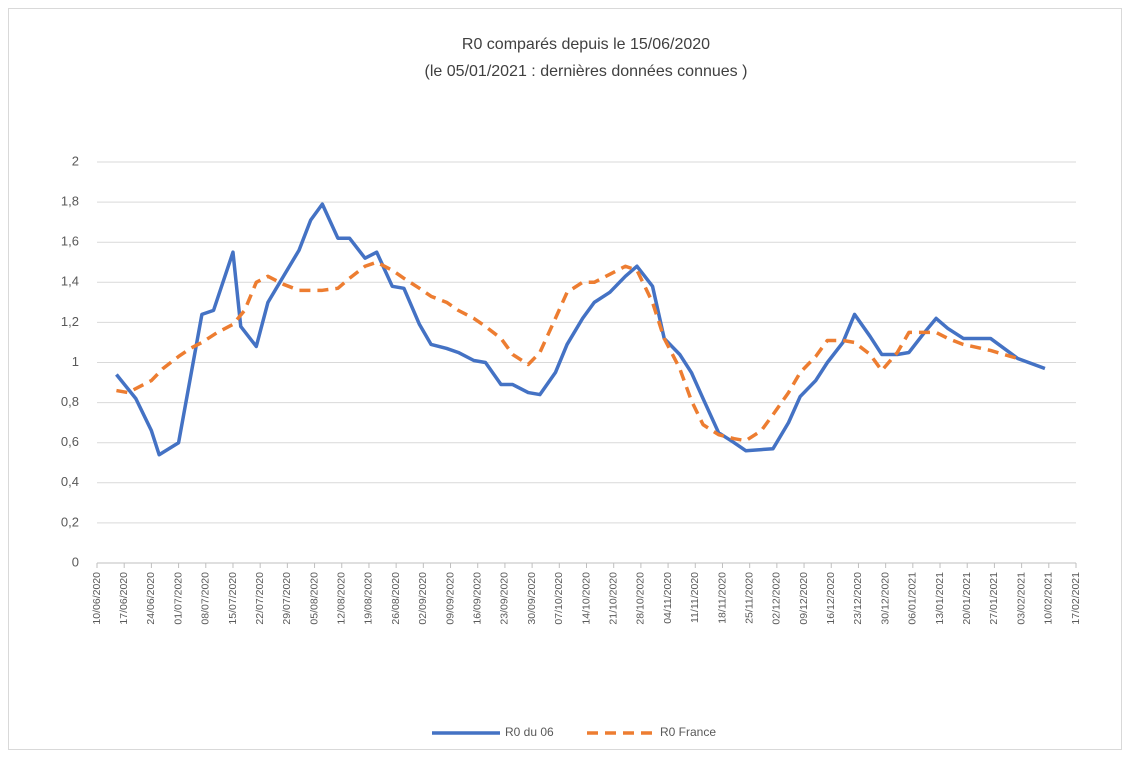 The width and height of the screenshot is (1131, 760). What do you see at coordinates (804, 598) in the screenshot?
I see `x-tick-label: 09/12/2020` at bounding box center [804, 598].